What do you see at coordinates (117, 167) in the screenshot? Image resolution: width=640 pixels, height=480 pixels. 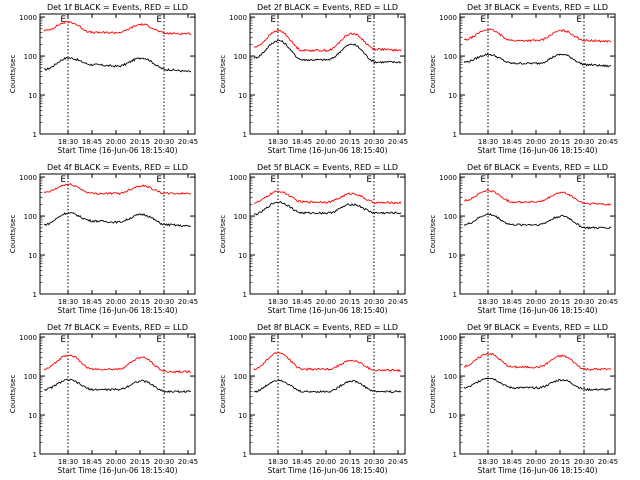 I see `panel-title: Det 4f BLACK = Events, RED = LLD` at bounding box center [117, 167].